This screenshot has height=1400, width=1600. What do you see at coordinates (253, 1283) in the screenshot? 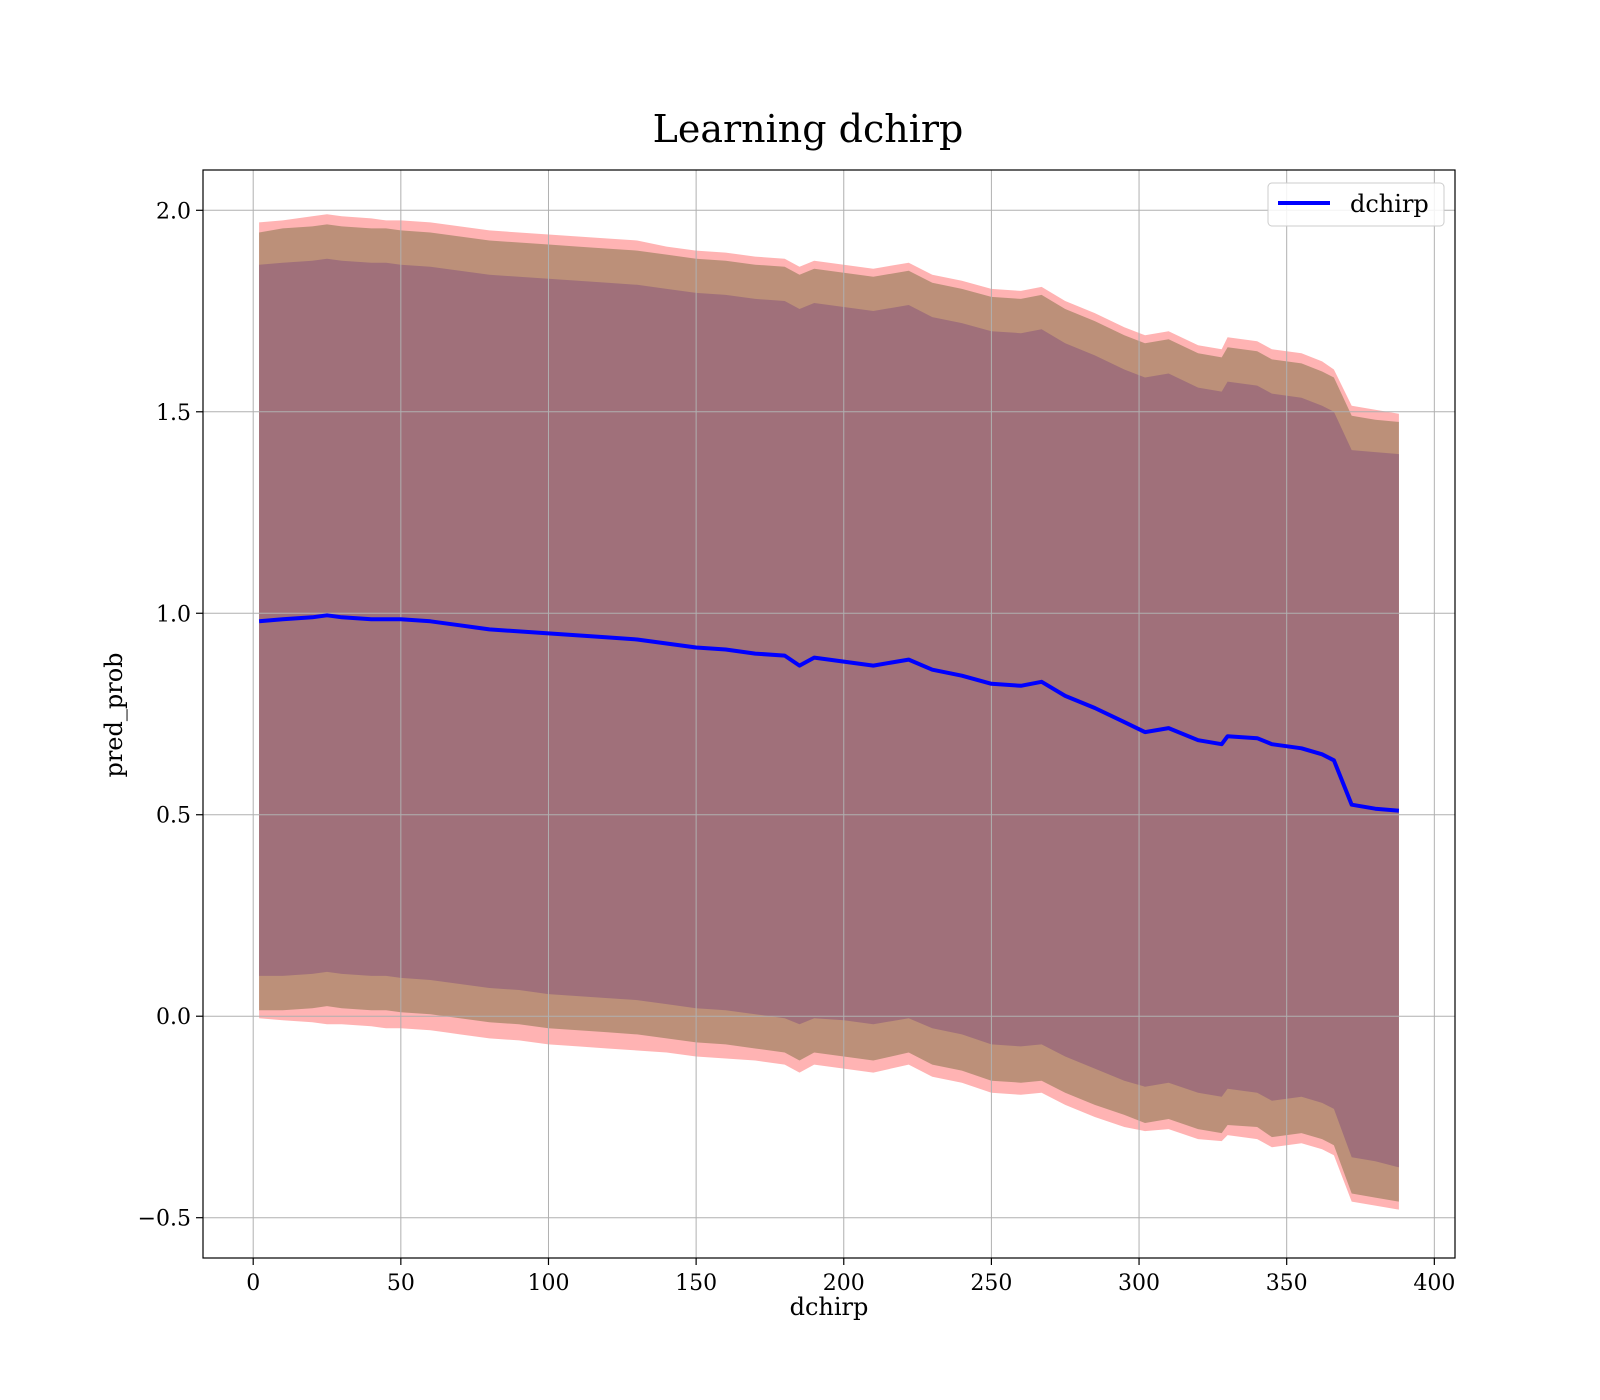
I see `x-tick-label: 0` at bounding box center [253, 1283].